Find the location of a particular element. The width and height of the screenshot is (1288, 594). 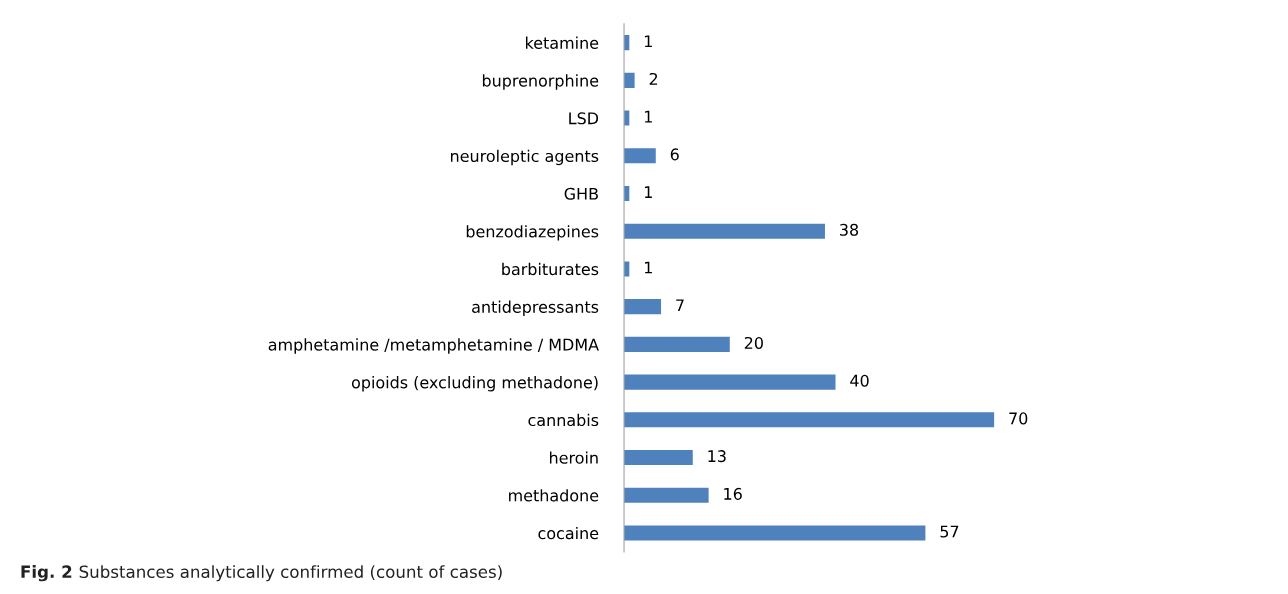

data-label: 70 is located at coordinates (1018, 418).